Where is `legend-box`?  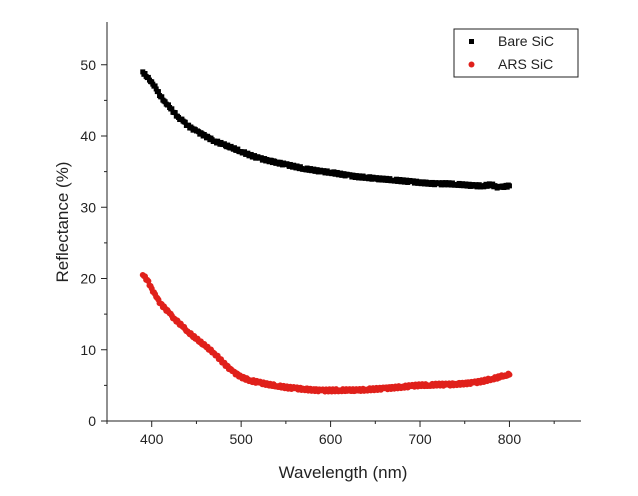
legend-box is located at coordinates (516, 53).